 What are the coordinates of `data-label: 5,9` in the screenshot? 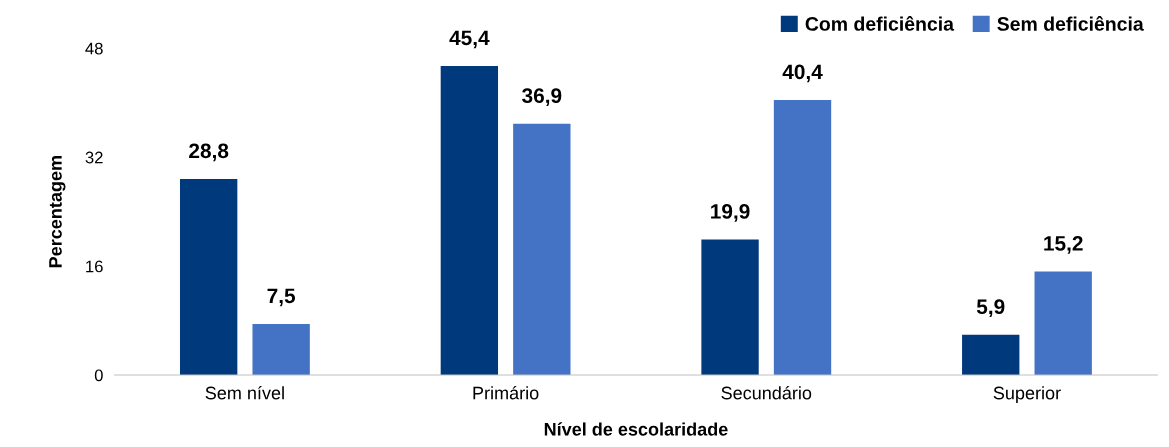 It's located at (990, 308).